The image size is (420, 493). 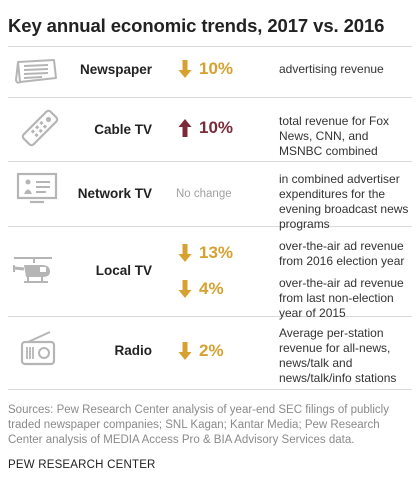 I want to click on change-value: 2%, so click(x=211, y=350).